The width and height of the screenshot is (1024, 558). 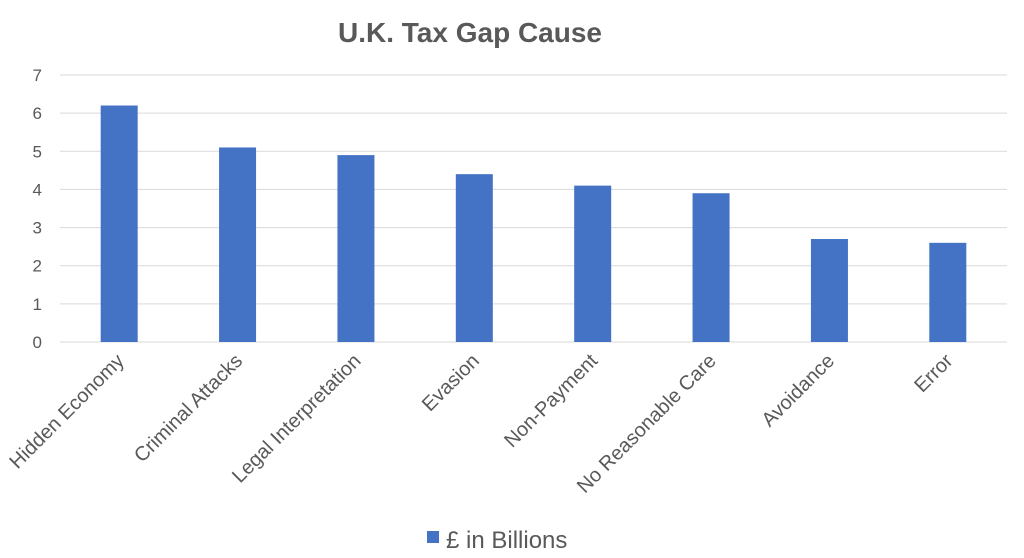 What do you see at coordinates (37, 209) in the screenshot?
I see `y-axis-ticks: 0 1 2 3 4 5 6 7` at bounding box center [37, 209].